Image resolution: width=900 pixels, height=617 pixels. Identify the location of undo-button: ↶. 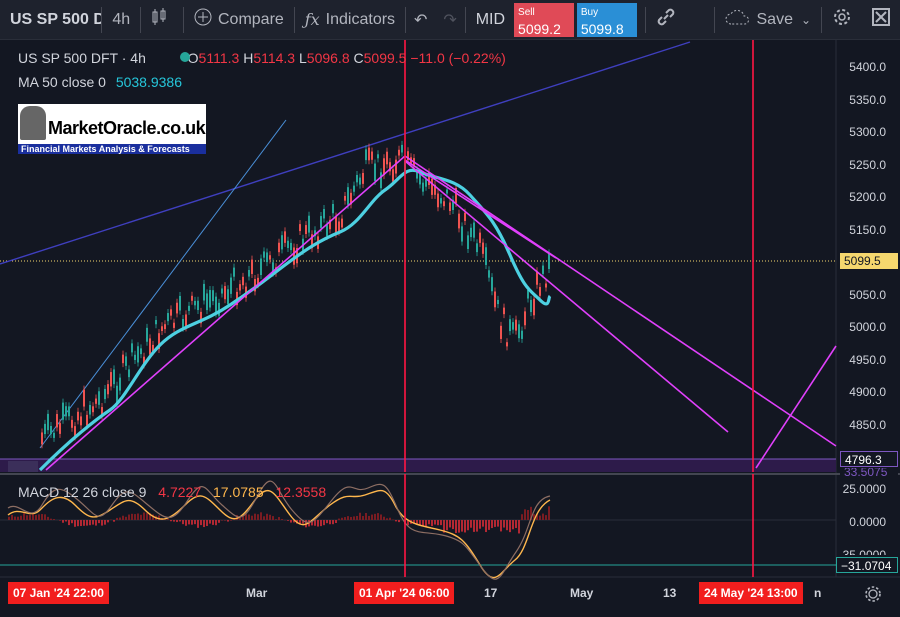
(420, 20).